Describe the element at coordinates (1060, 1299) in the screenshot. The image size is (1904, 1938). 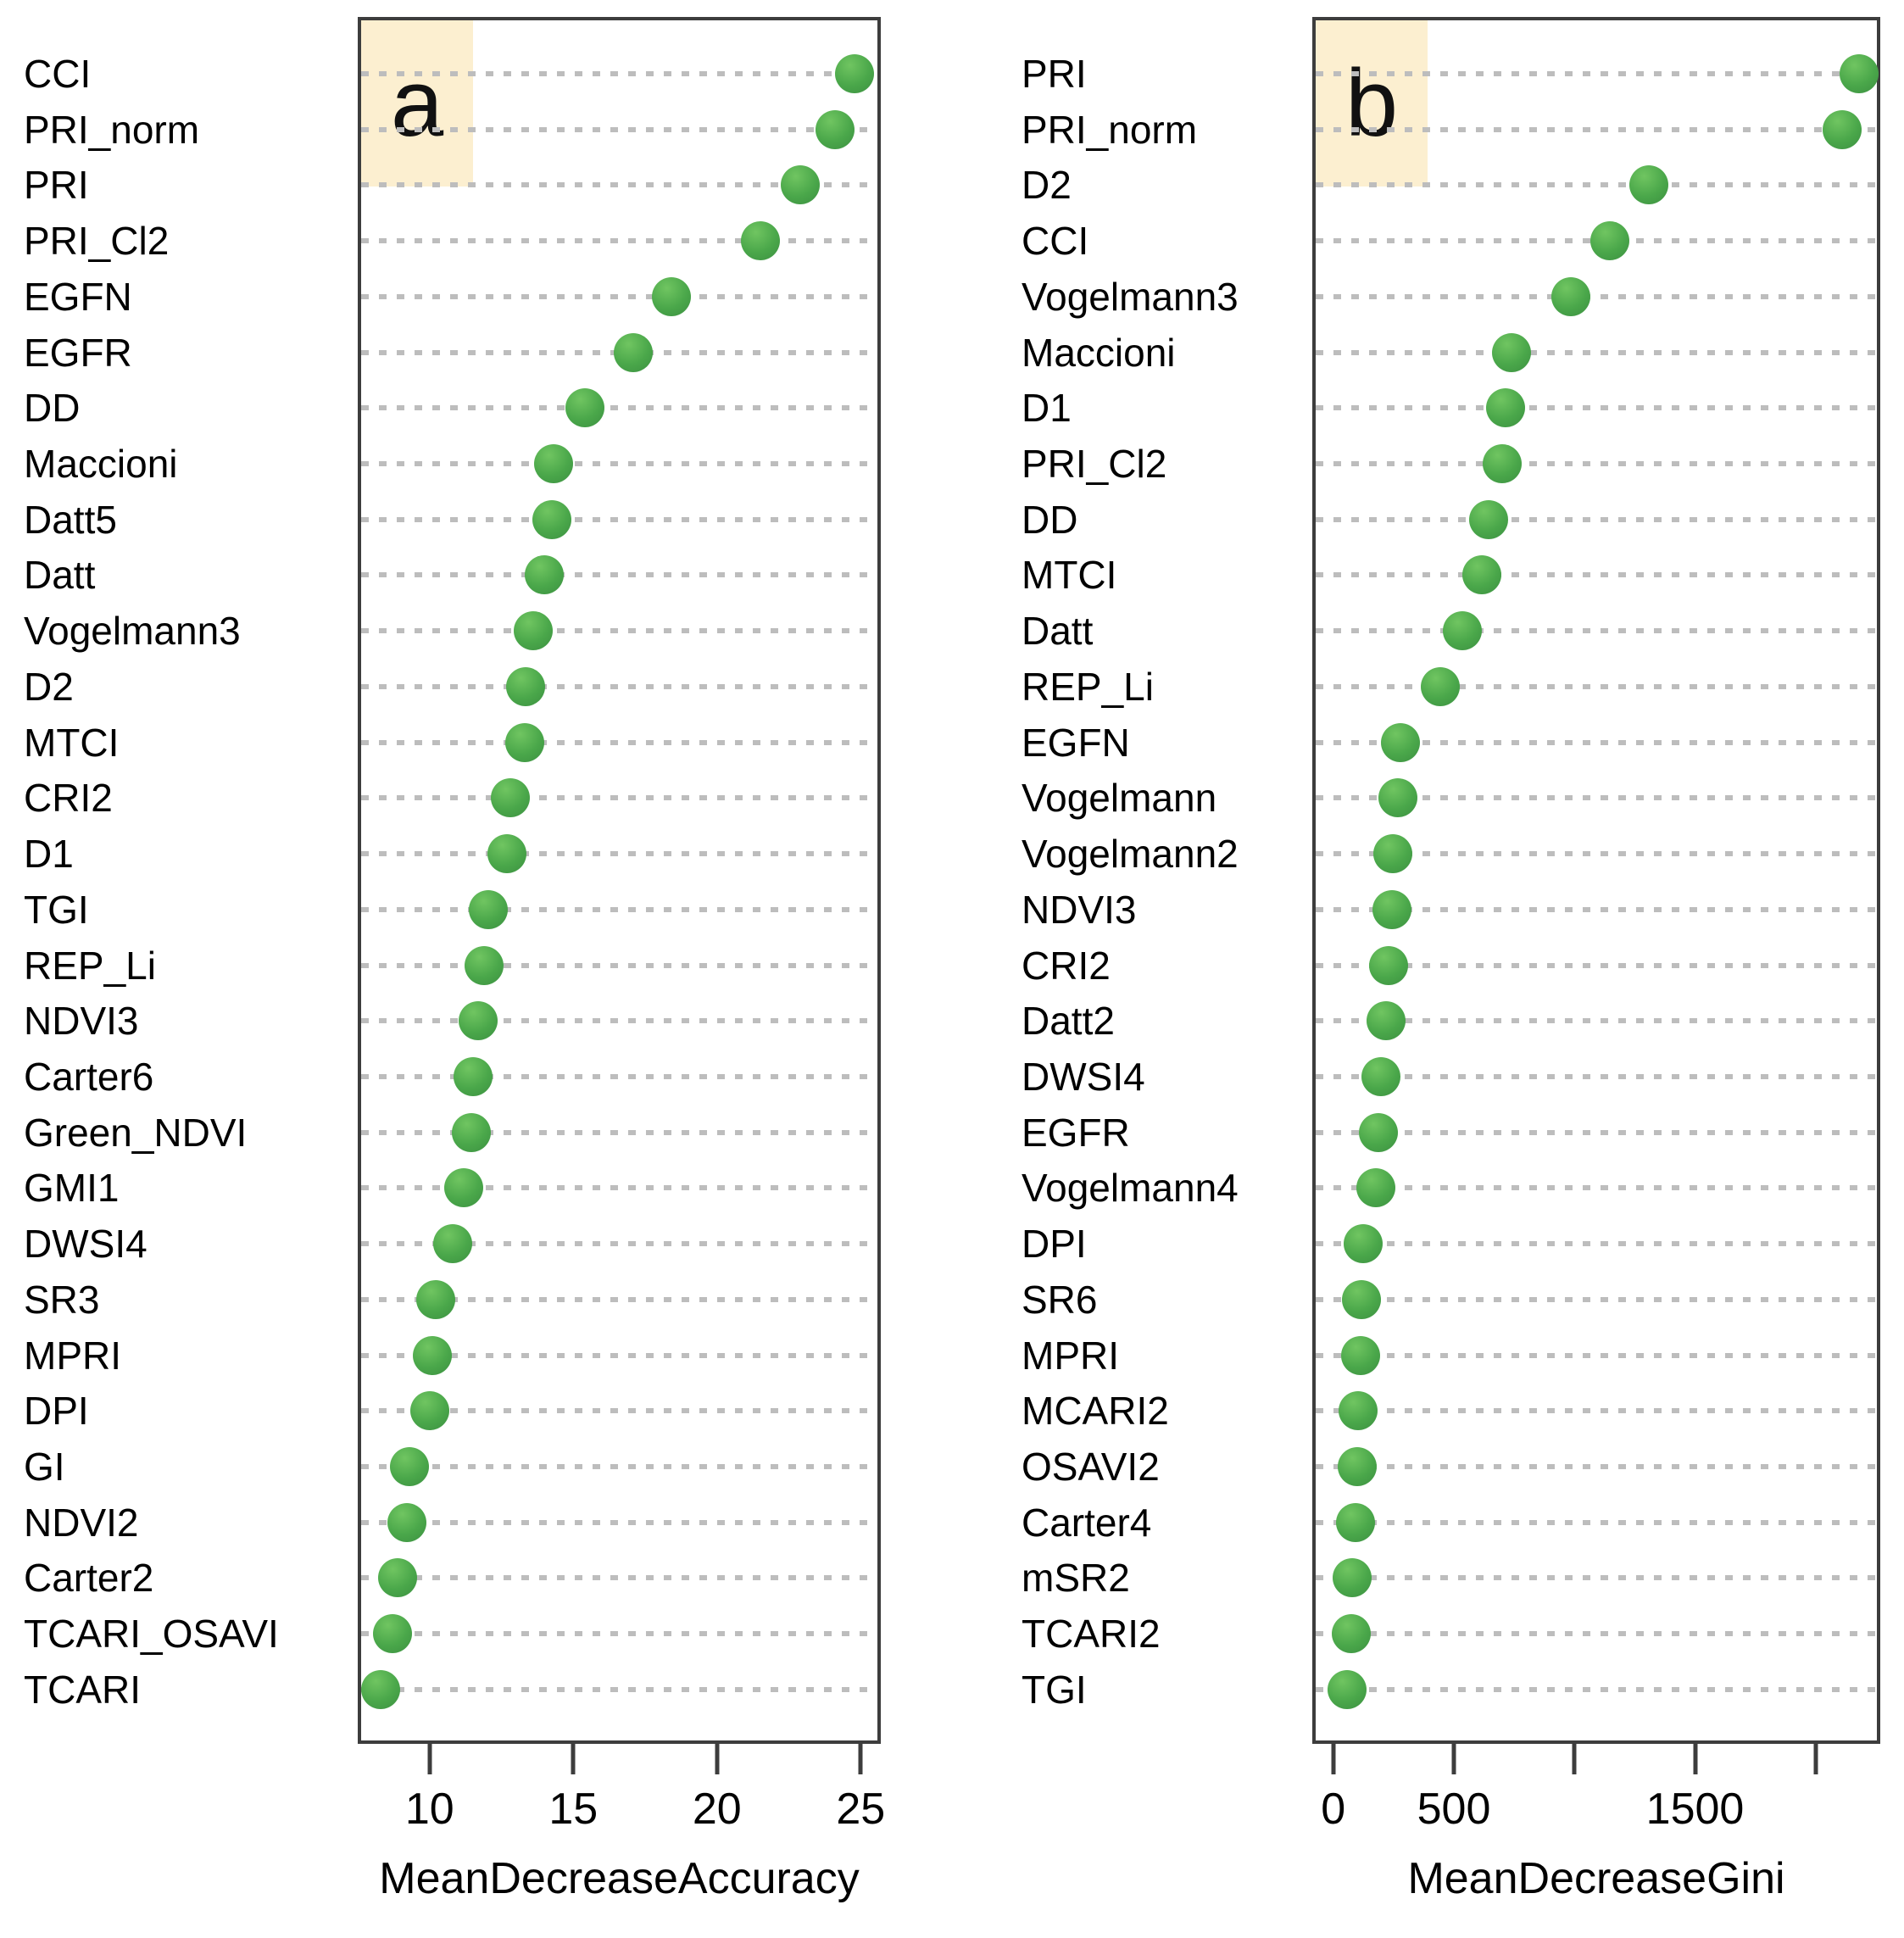
I see `category-label: SR6` at that location.